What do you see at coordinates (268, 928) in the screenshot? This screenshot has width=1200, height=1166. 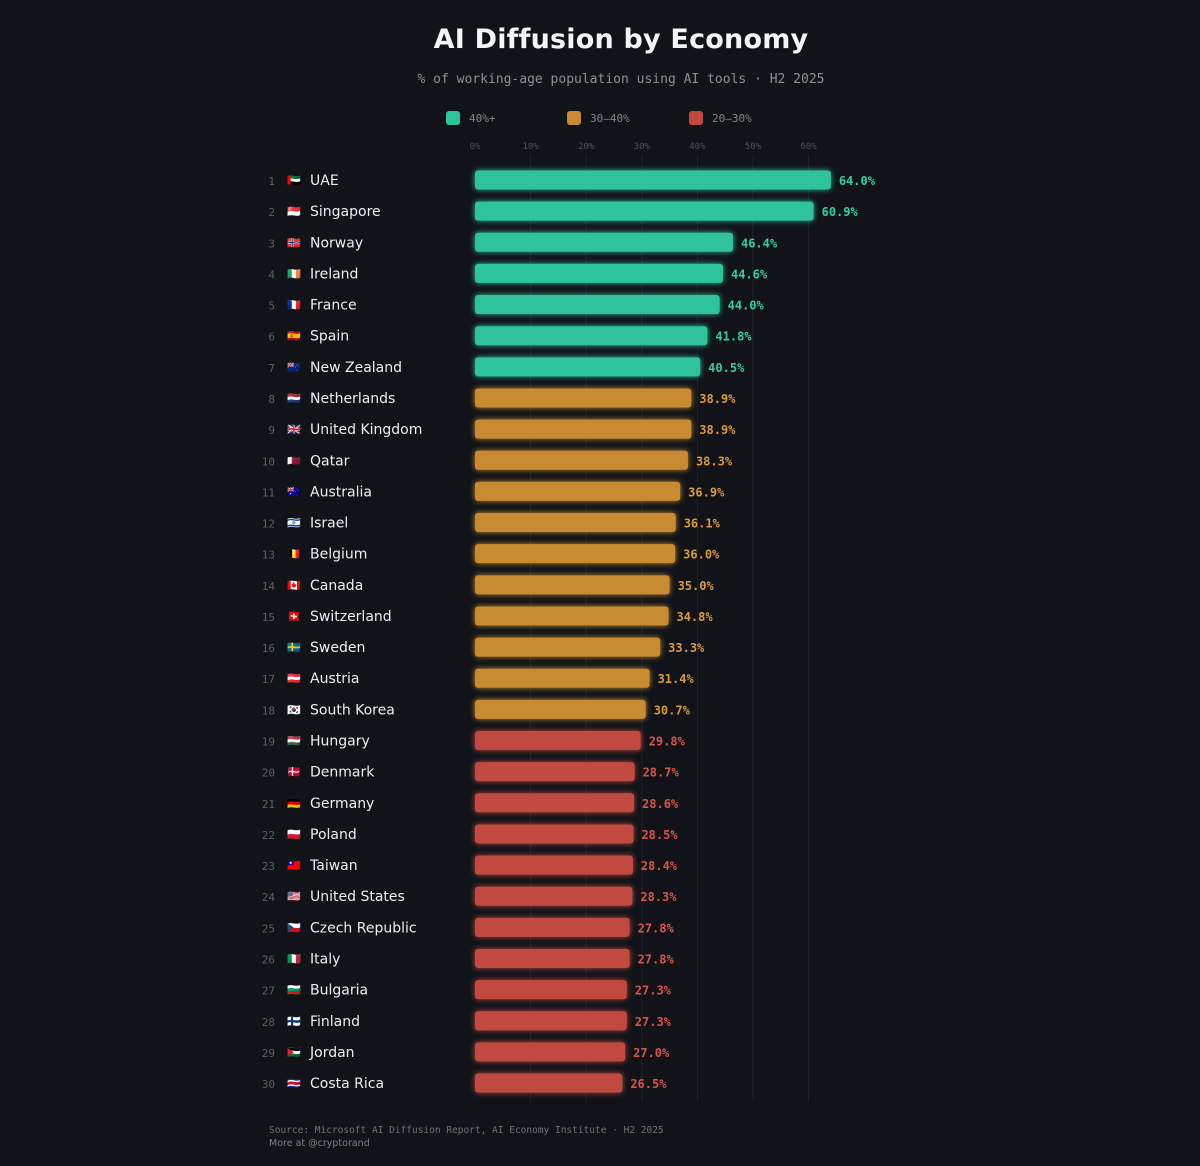 I see `rank-label: 25` at bounding box center [268, 928].